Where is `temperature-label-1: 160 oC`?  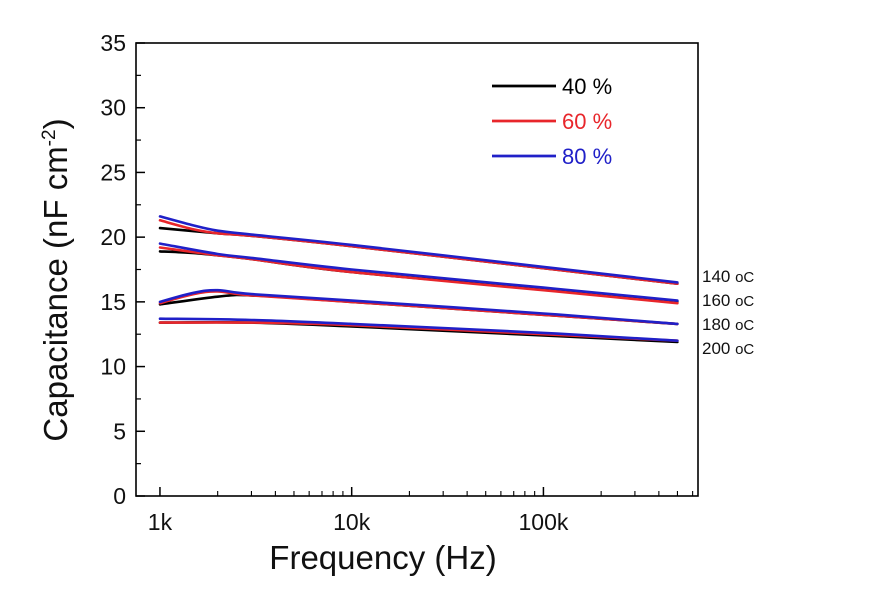
temperature-label-1: 160 oC is located at coordinates (728, 300).